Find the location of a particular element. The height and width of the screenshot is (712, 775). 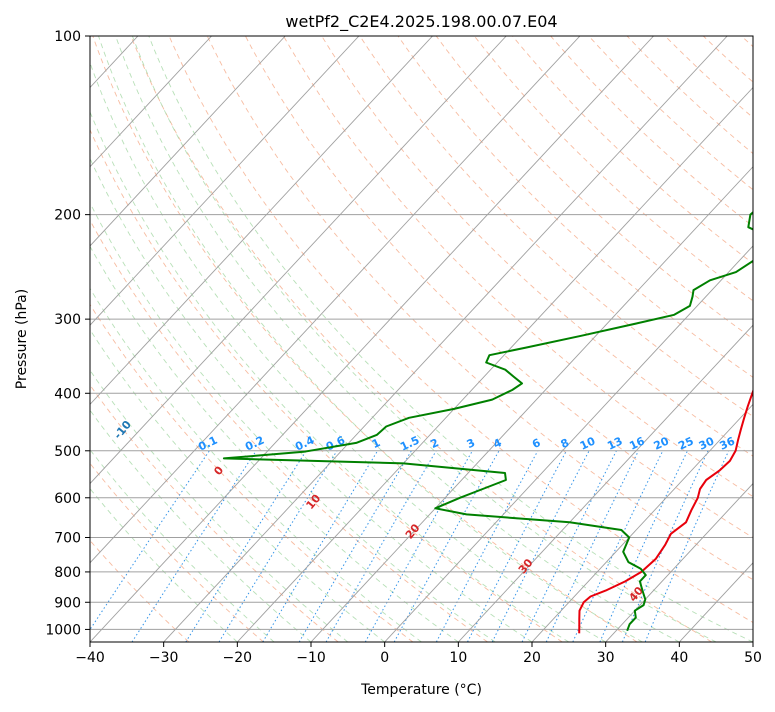

y-tick-label: 700 is located at coordinates (67, 539).